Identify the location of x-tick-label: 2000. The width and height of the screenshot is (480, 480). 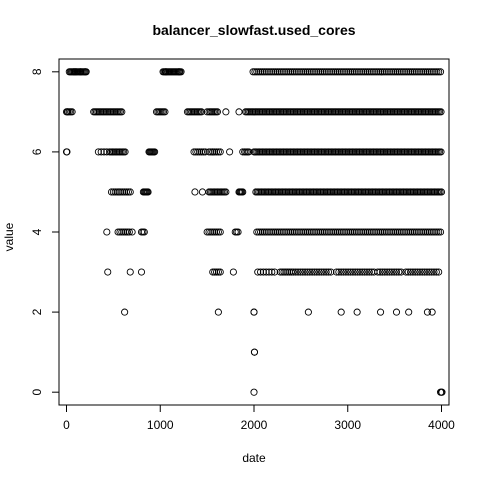
(254, 425).